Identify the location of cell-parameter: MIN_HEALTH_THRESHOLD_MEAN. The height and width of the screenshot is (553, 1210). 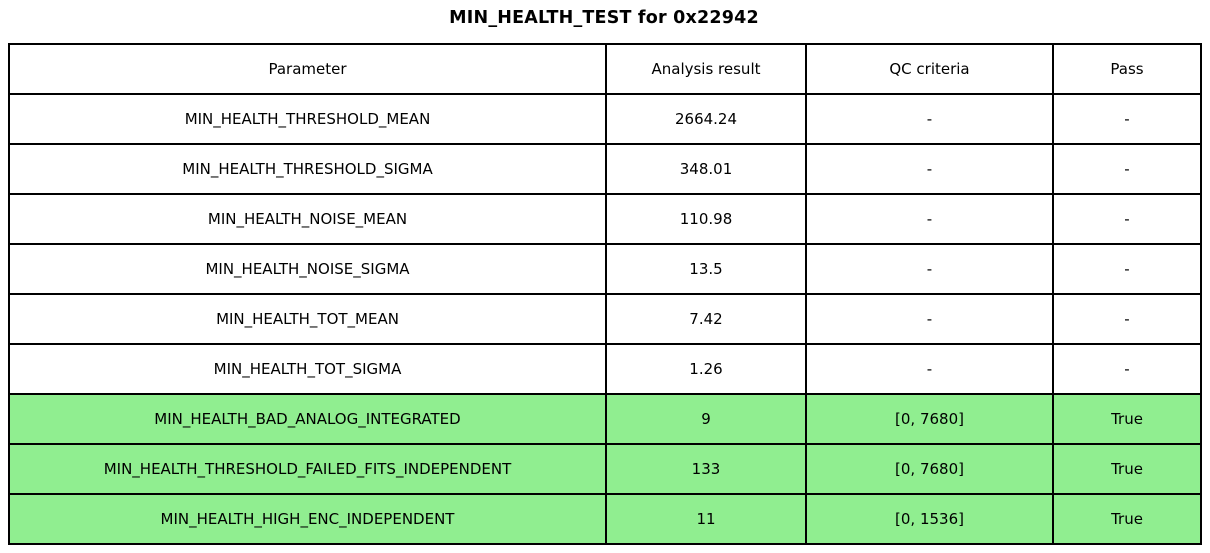
(307, 119).